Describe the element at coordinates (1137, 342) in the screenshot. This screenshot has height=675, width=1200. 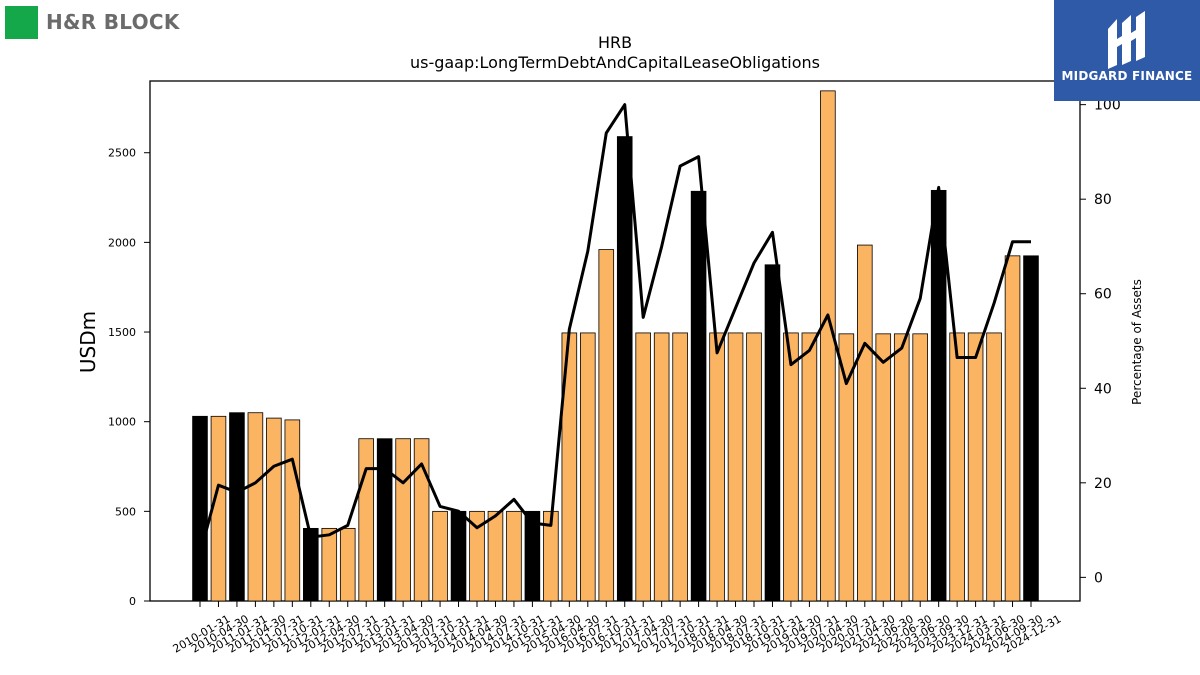
I see `y2-axis-label: Percentage of Assets` at that location.